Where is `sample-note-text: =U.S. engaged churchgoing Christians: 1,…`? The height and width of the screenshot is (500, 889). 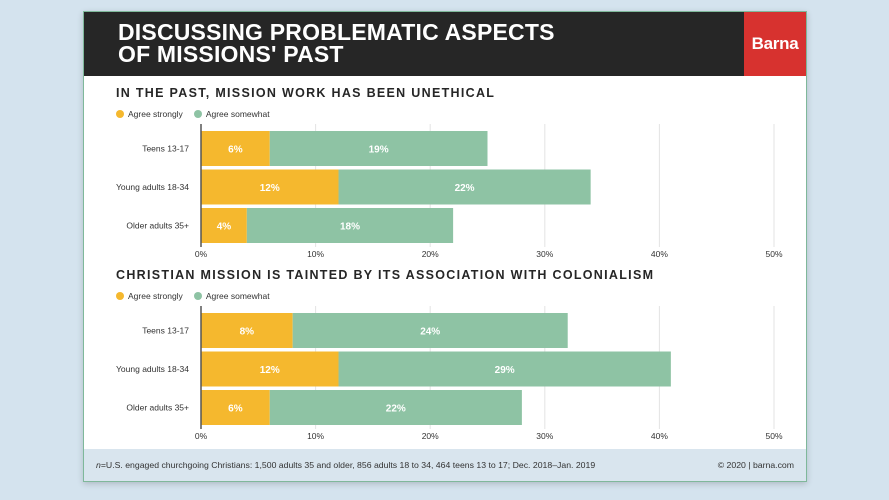
sample-note-text: =U.S. engaged churchgoing Christians: 1,… is located at coordinates (348, 465).